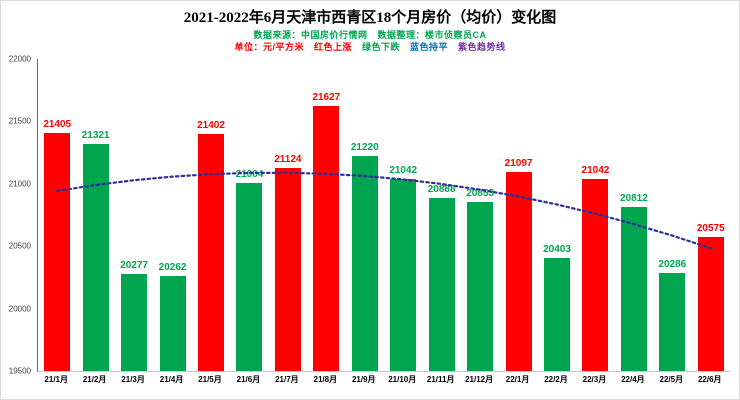 The height and width of the screenshot is (400, 740). Describe the element at coordinates (288, 160) in the screenshot. I see `bar-value-label: 21124` at that location.